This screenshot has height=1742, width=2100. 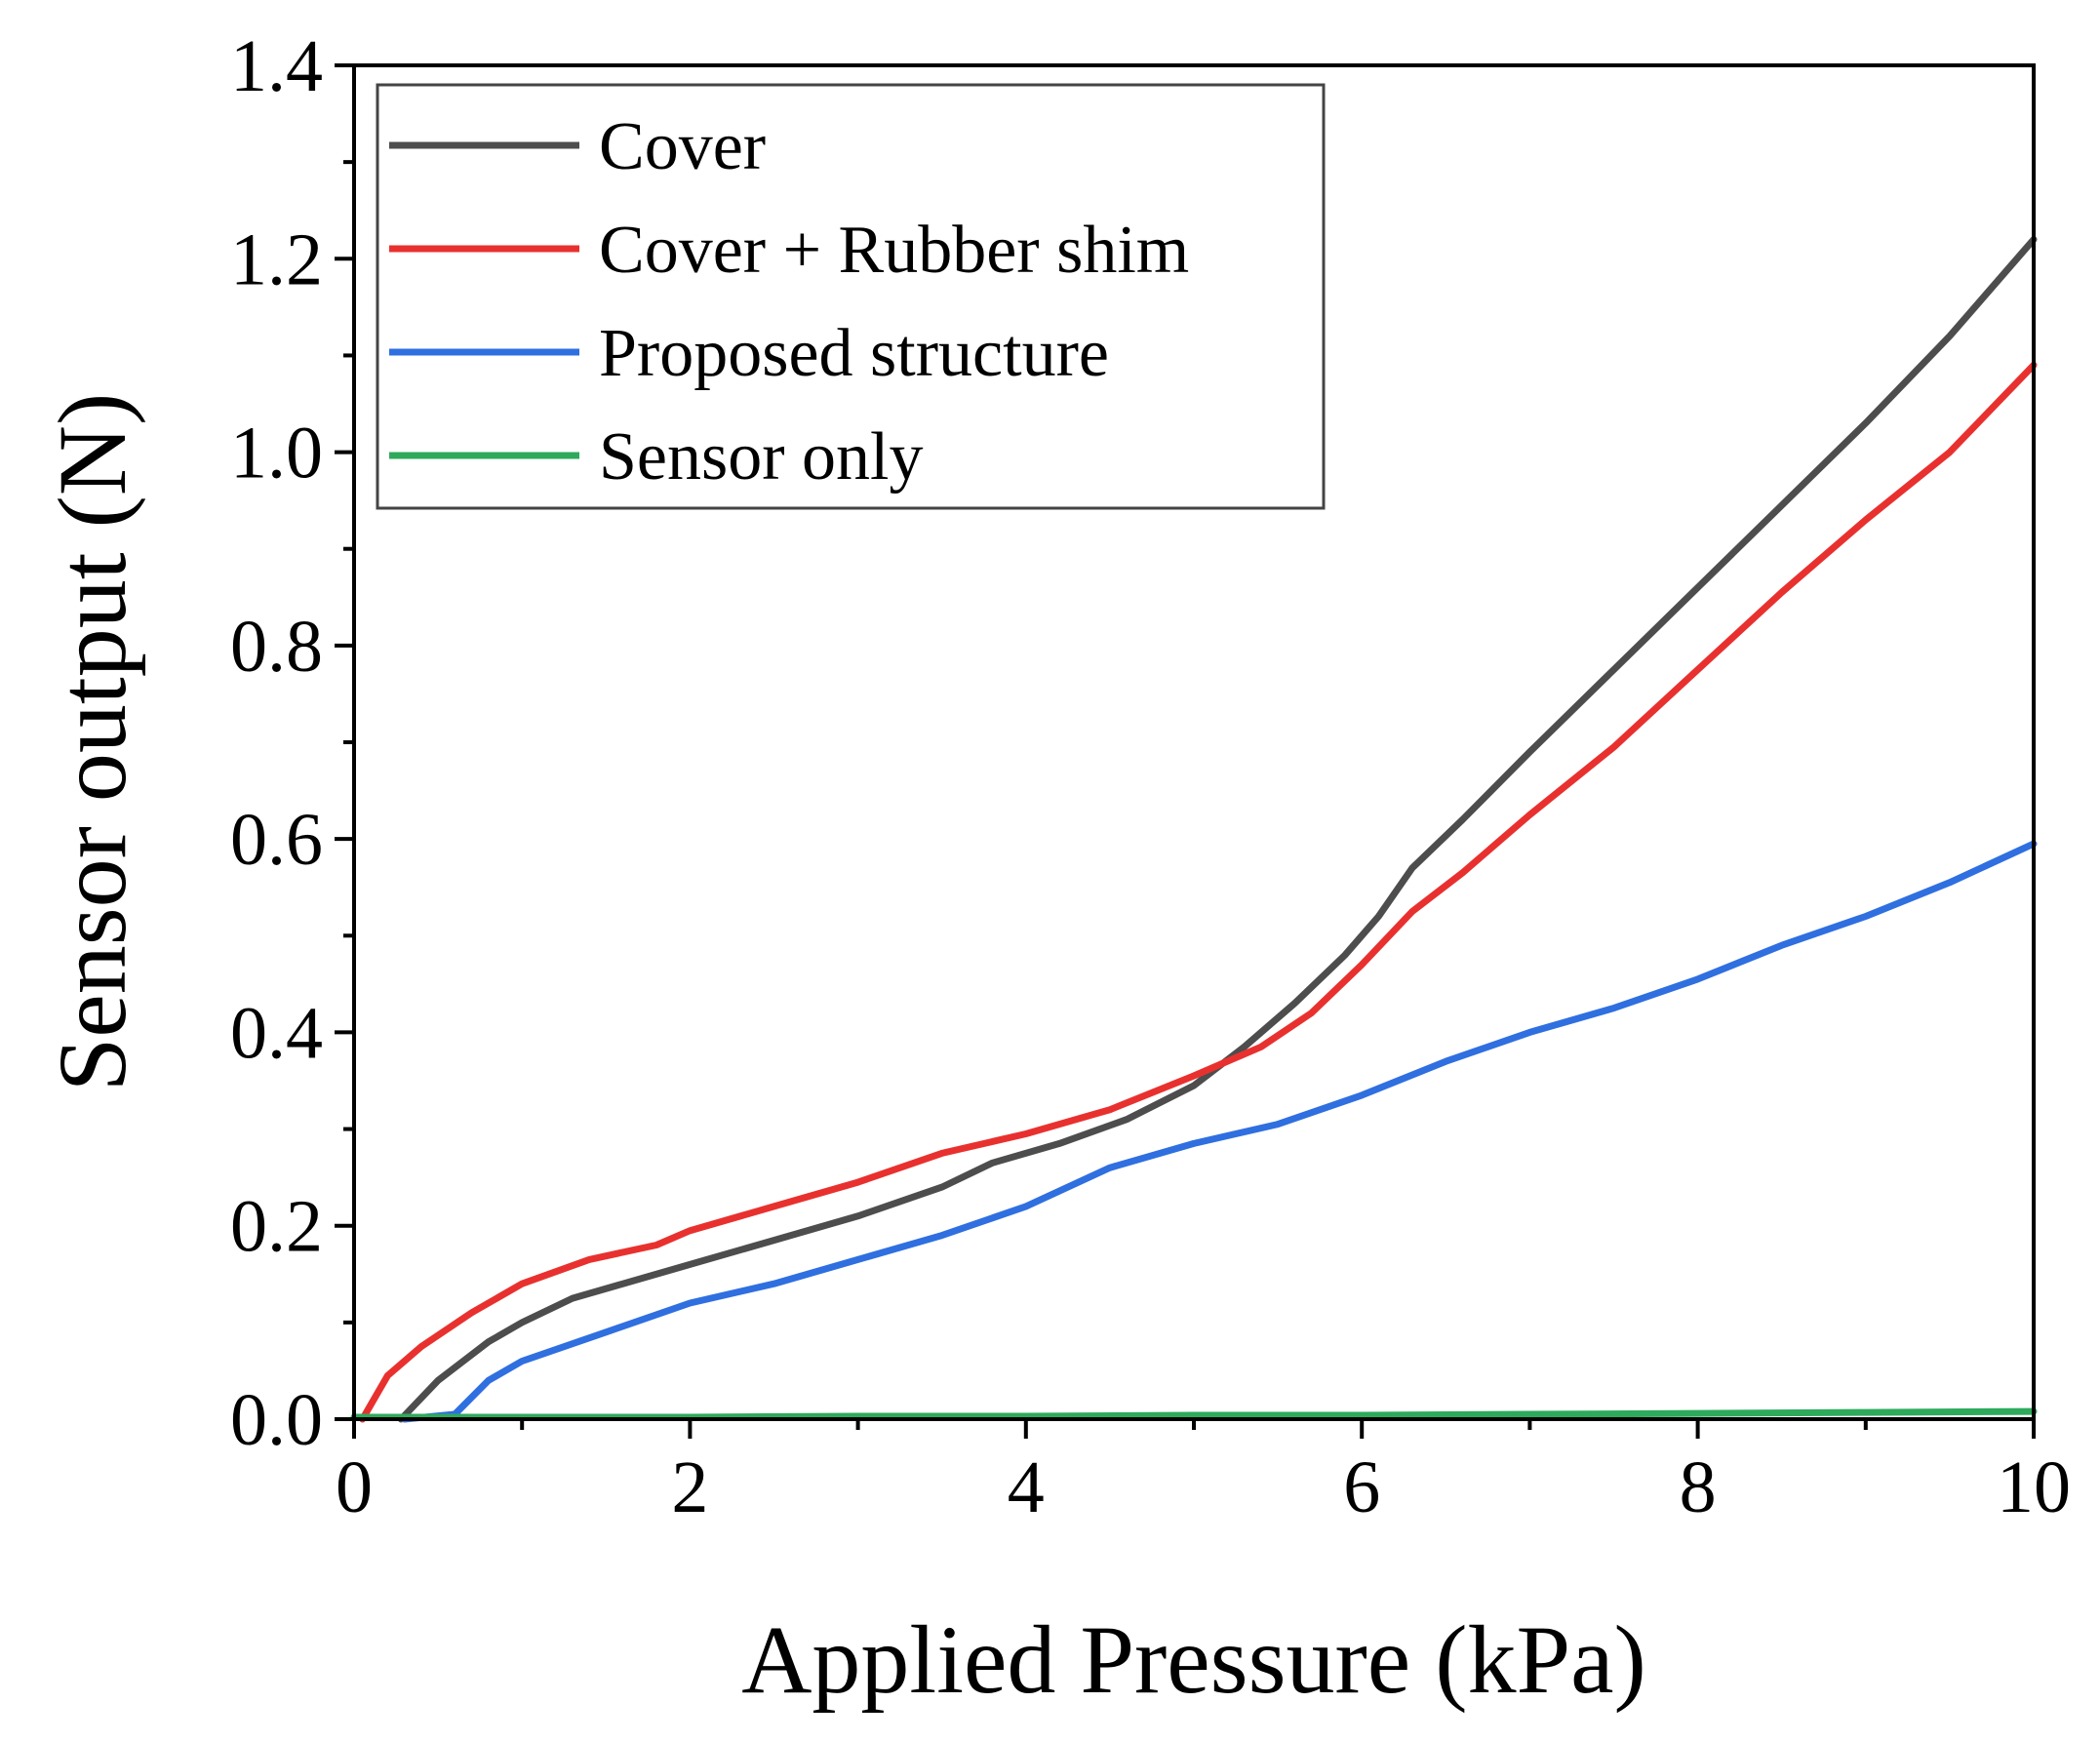 What do you see at coordinates (683, 146) in the screenshot?
I see `legend-label-1: Cover` at bounding box center [683, 146].